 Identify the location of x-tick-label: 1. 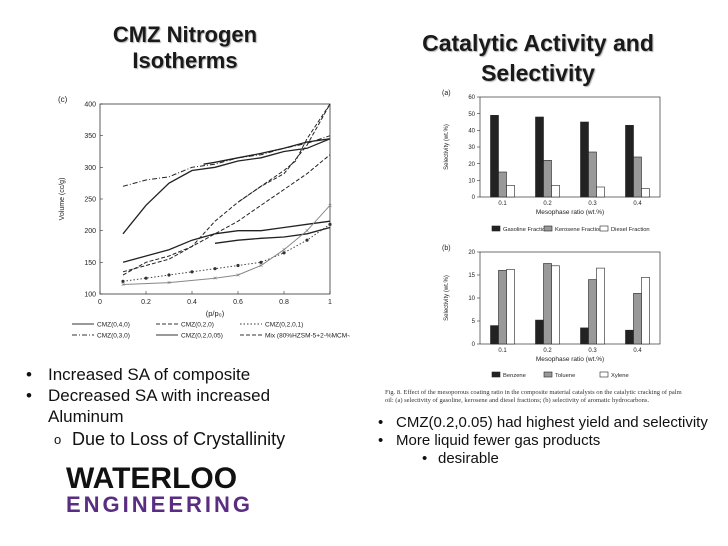
(330, 302).